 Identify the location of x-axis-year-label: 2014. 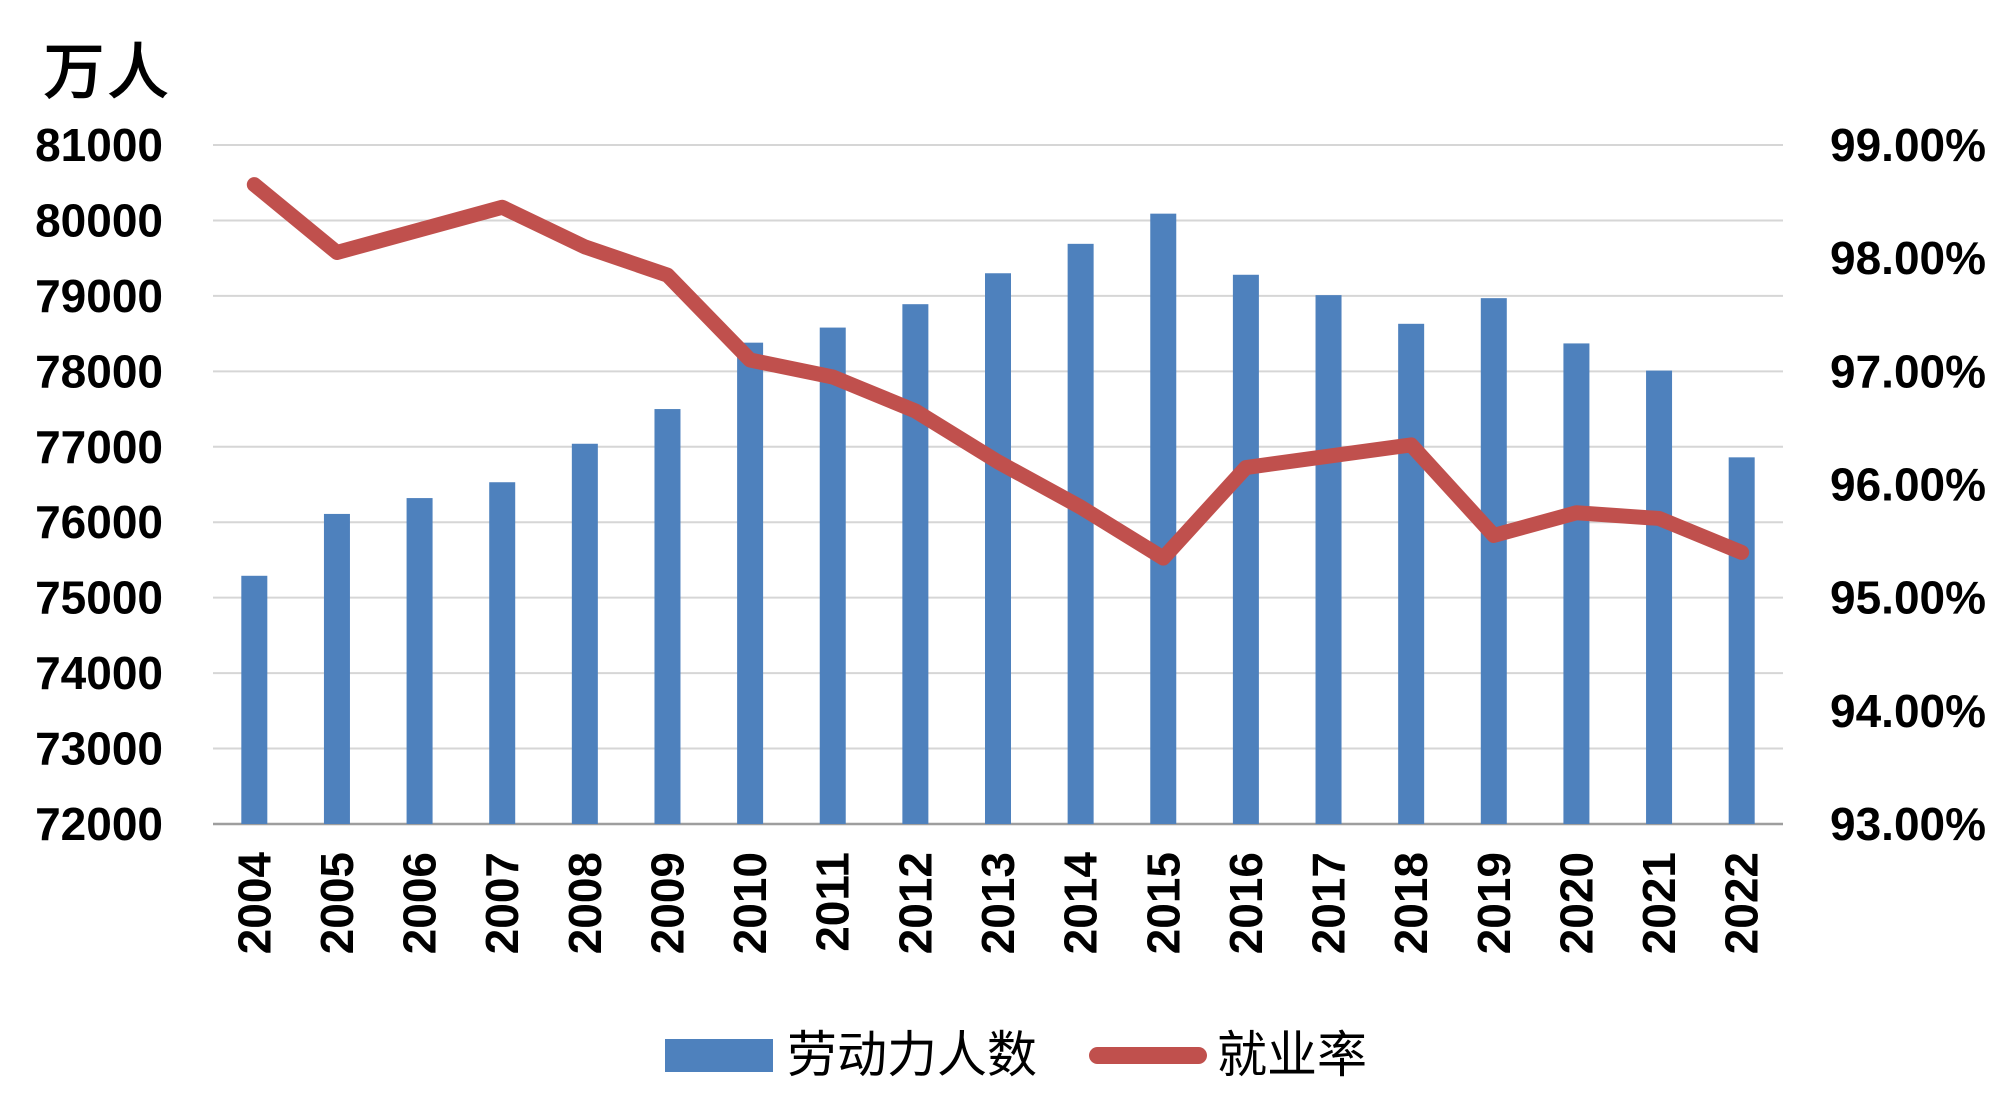
(1081, 903).